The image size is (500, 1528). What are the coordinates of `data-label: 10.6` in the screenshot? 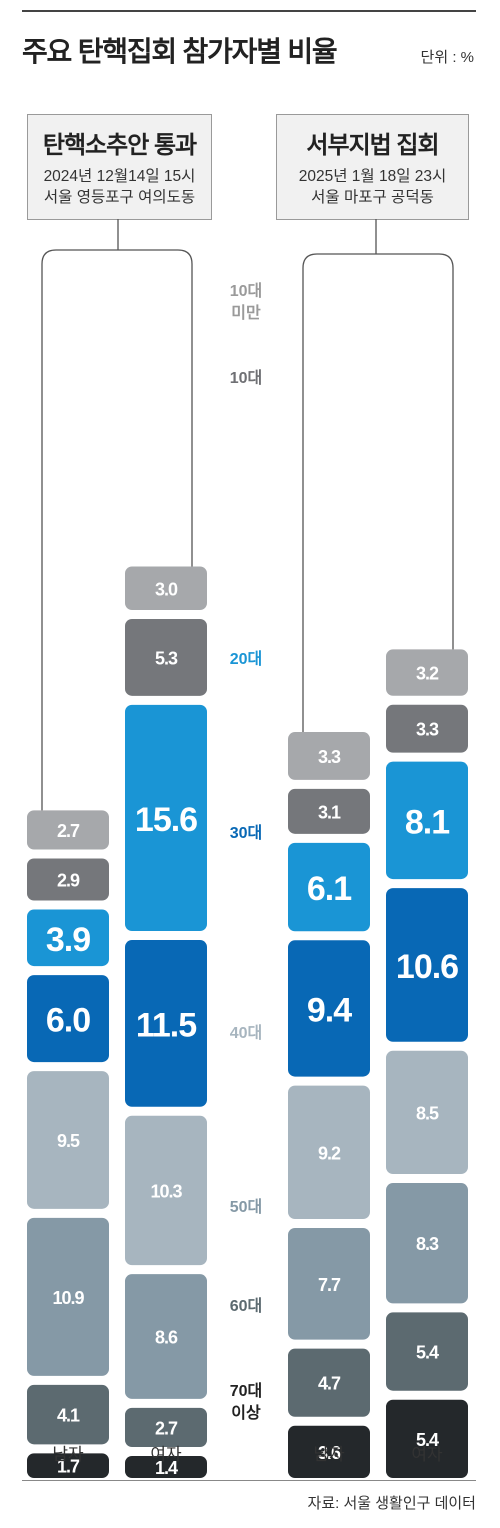 It's located at (427, 967).